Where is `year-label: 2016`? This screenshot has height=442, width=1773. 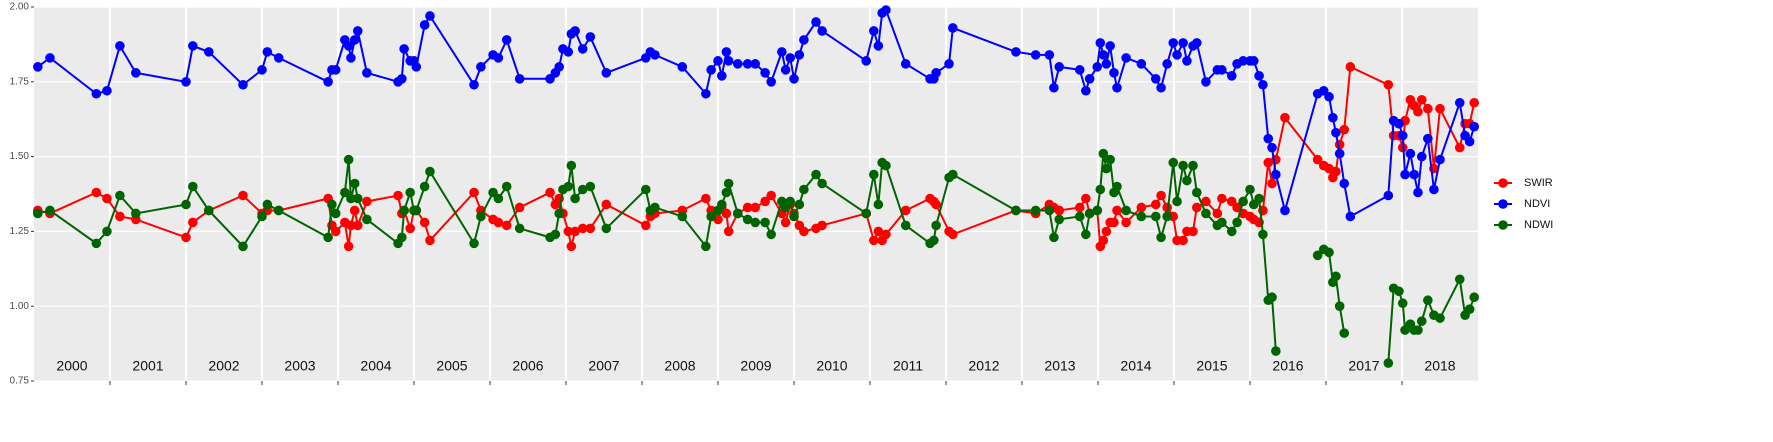
year-label: 2016 is located at coordinates (1287, 366).